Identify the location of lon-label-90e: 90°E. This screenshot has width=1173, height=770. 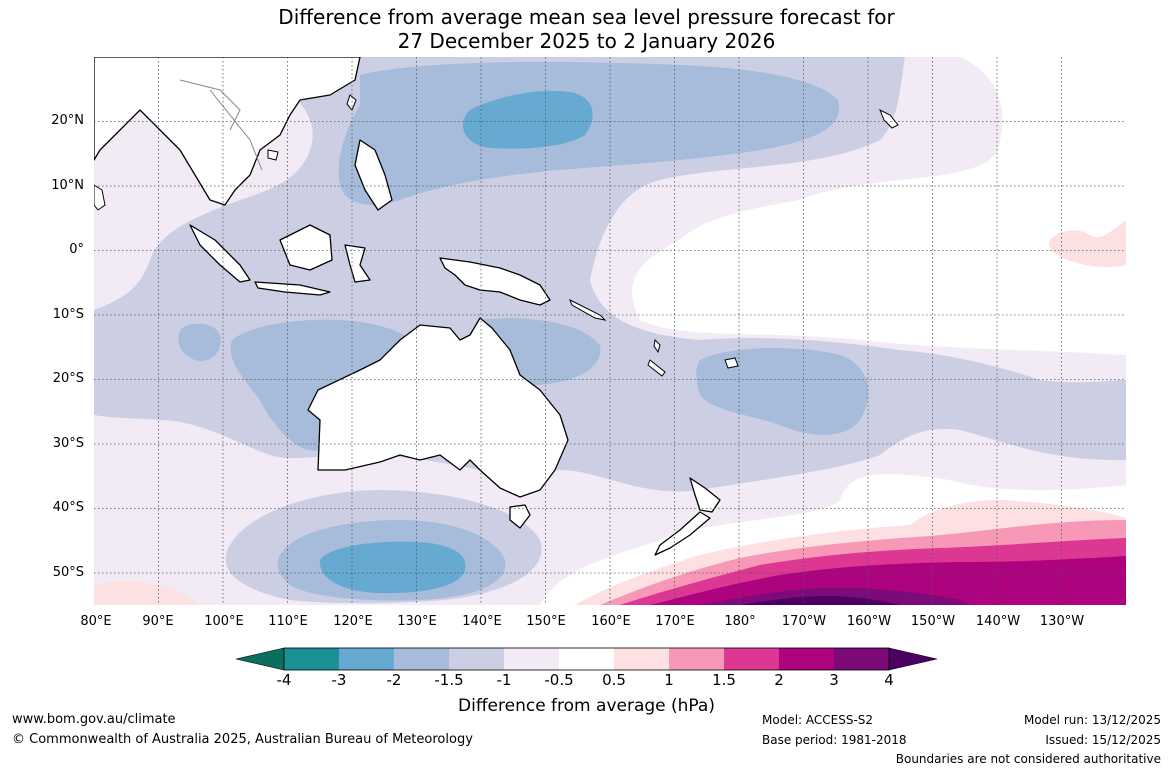
(158, 621).